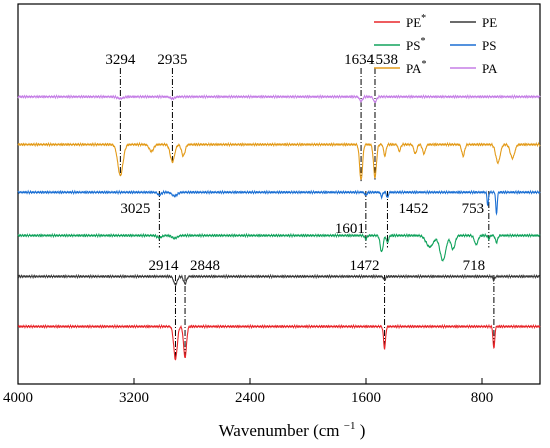 This screenshot has height=448, width=550. What do you see at coordinates (359, 60) in the screenshot?
I see `peak-label: 1634` at bounding box center [359, 60].